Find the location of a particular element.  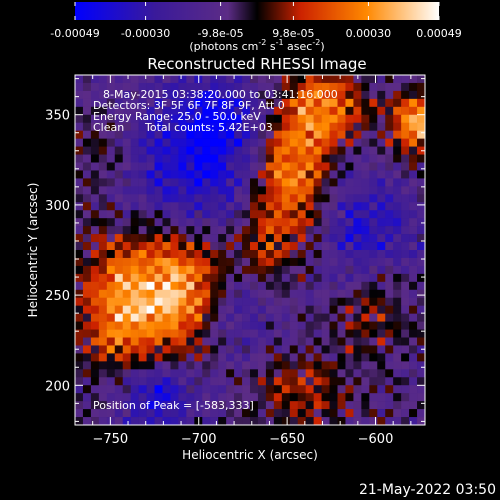

annotation-time: 8-May-2015 03:38:20.000 to 03:41:16.000 is located at coordinates (220, 94).